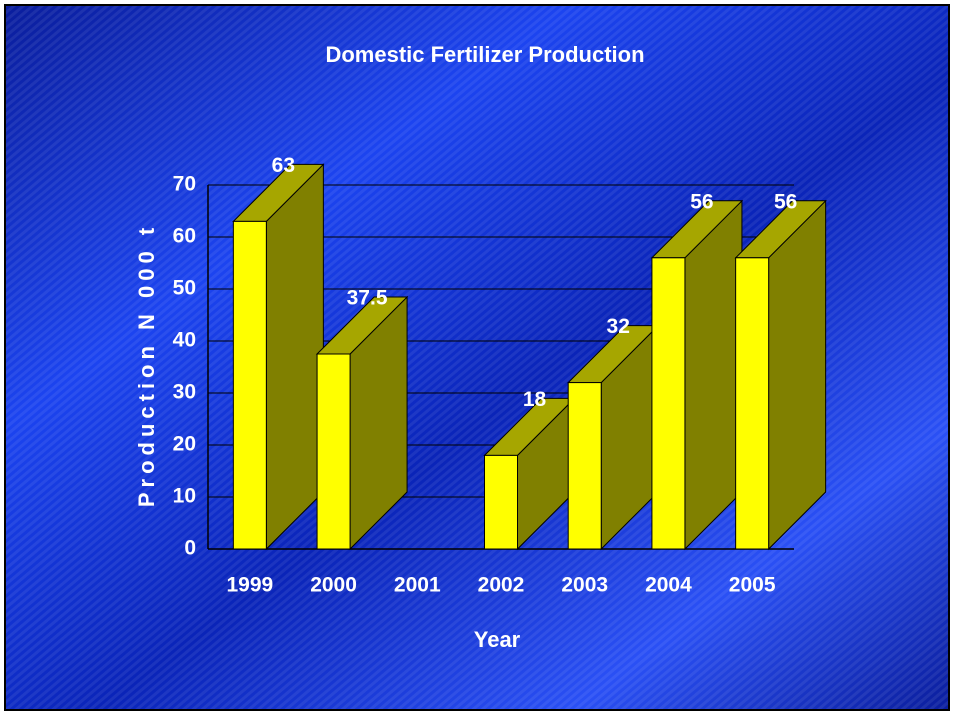 This screenshot has height=716, width=954. What do you see at coordinates (367, 298) in the screenshot?
I see `data-label: 37.5` at bounding box center [367, 298].